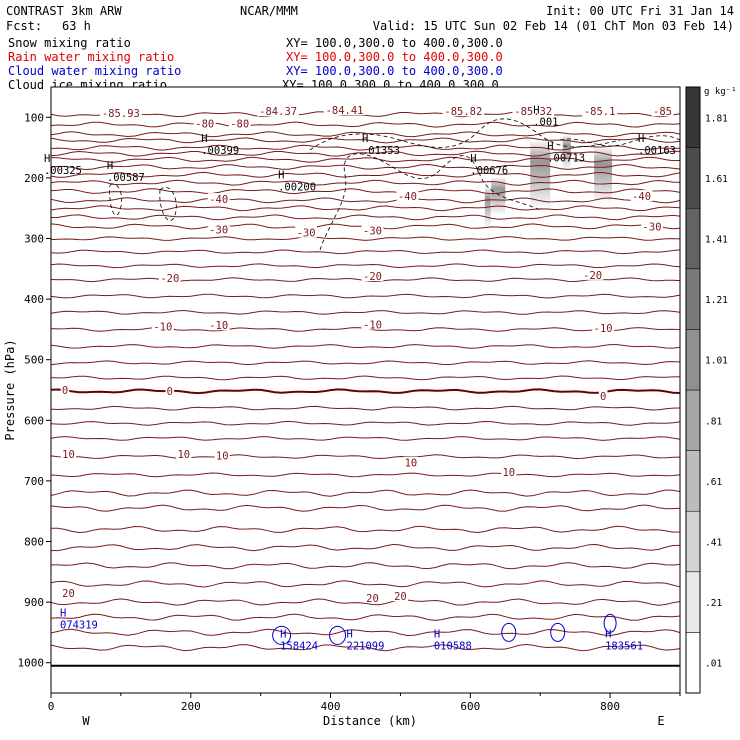 The width and height of the screenshot is (740, 740). Describe the element at coordinates (365, 139) in the screenshot. I see `high-marker-h-4: H` at that location.